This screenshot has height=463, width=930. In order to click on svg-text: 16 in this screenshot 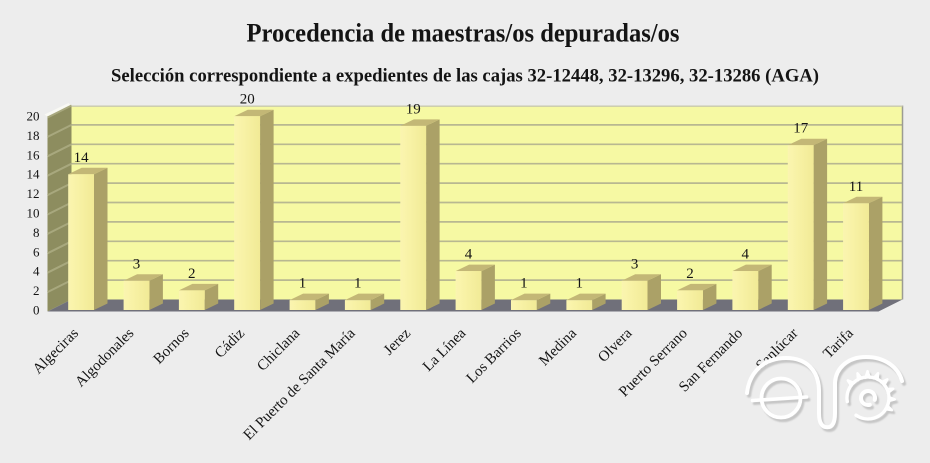, I will do `click(34, 154)`.